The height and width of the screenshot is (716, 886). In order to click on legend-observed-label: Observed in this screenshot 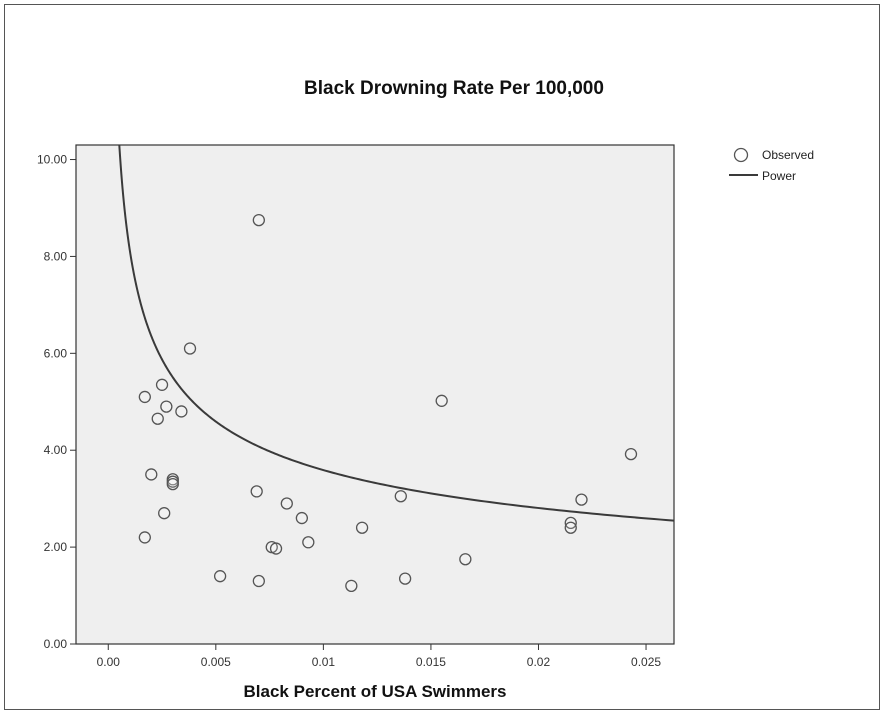, I will do `click(788, 155)`.